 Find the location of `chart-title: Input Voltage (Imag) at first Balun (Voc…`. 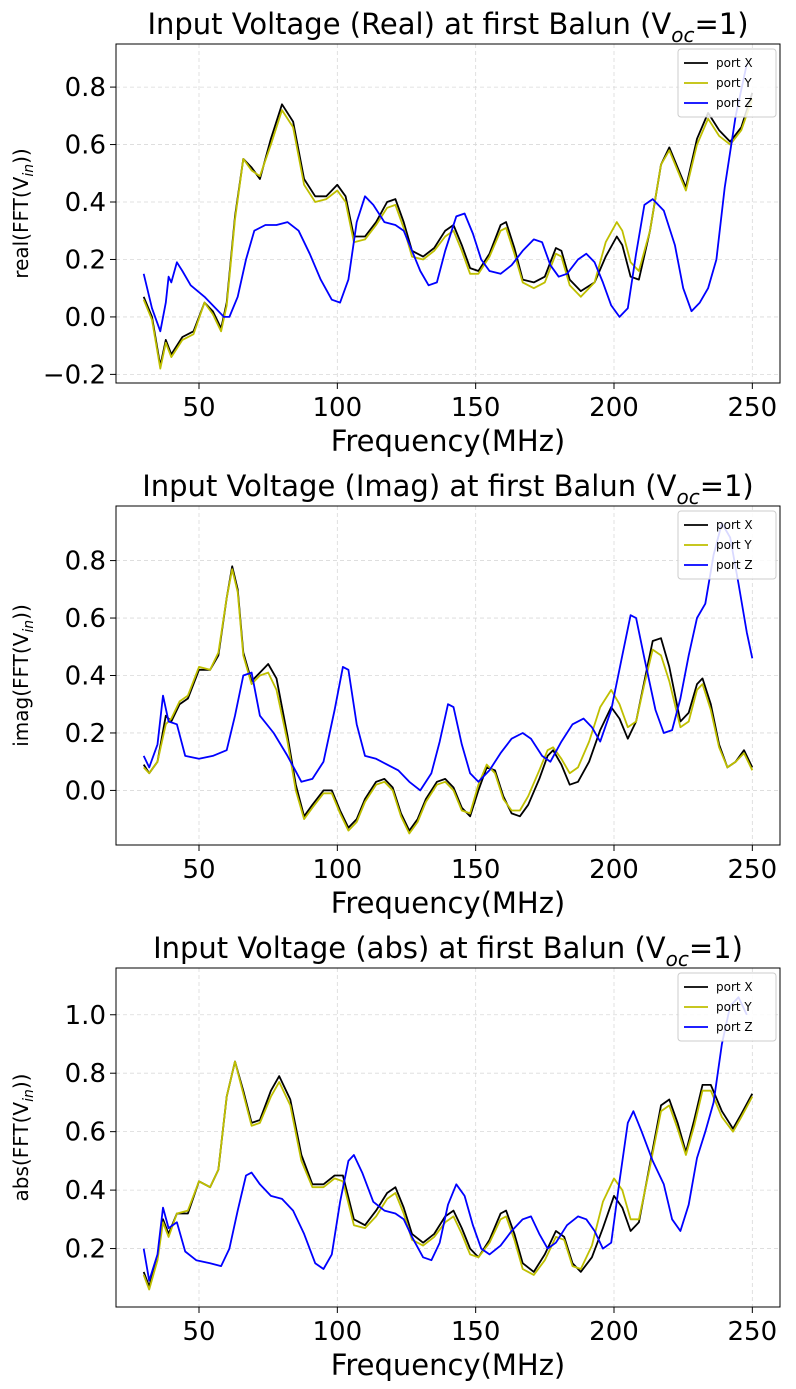

chart-title: Input Voltage (Imag) at first Balun (Voc… is located at coordinates (448, 489).